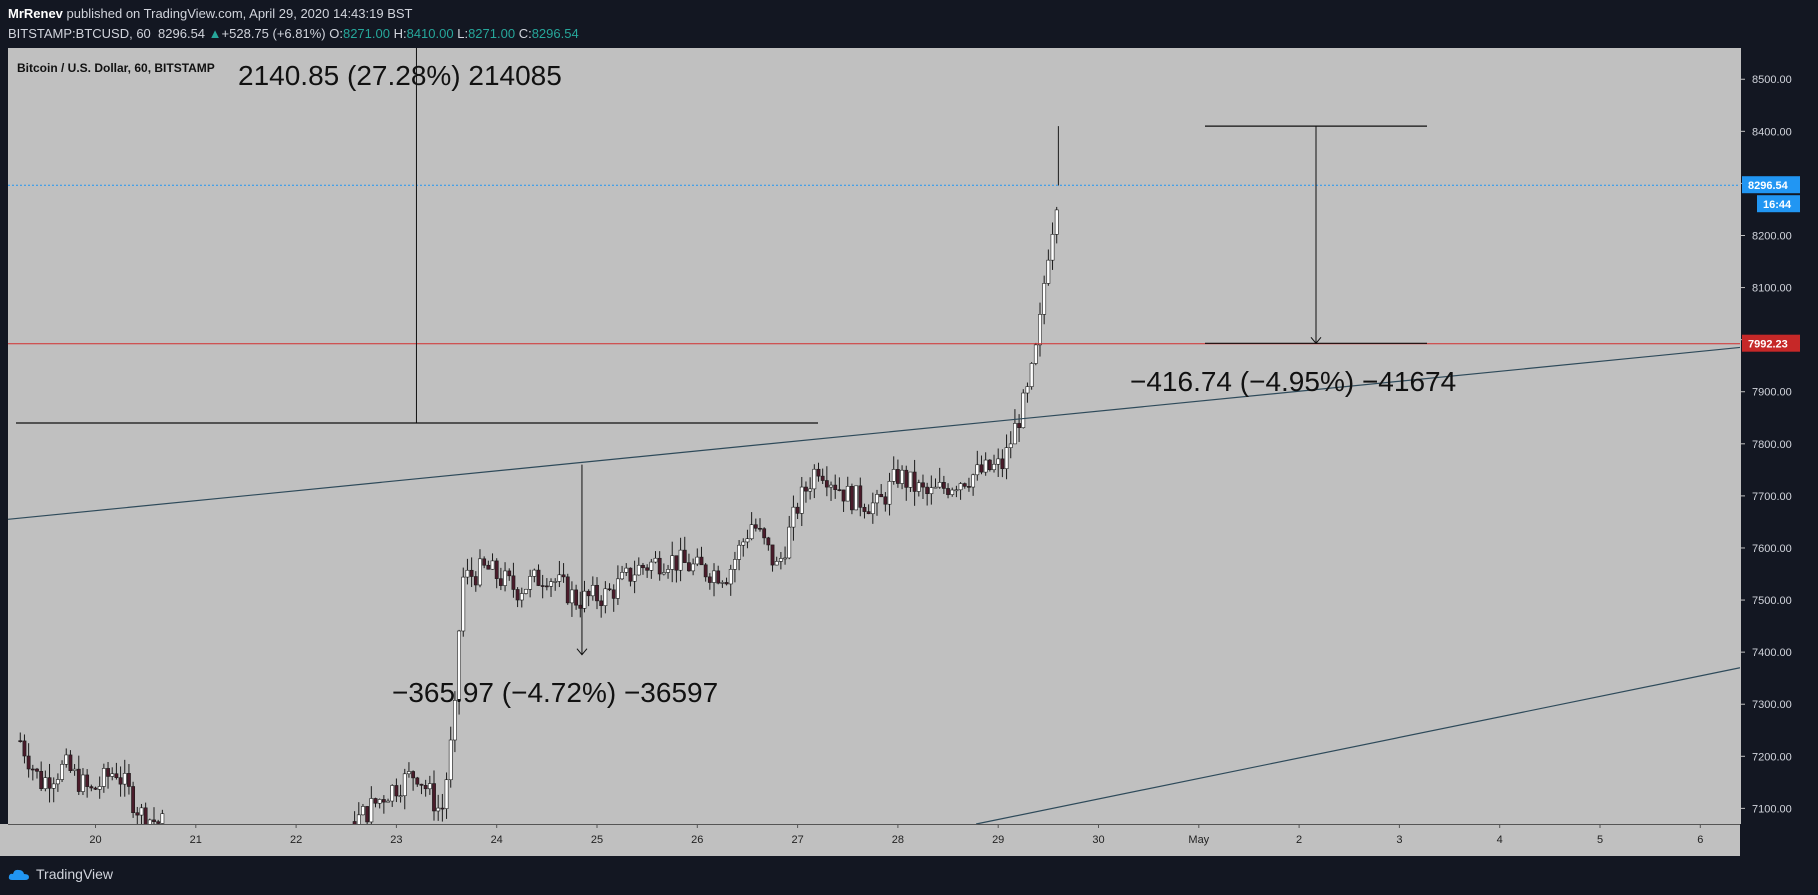 The image size is (1818, 895). What do you see at coordinates (182, 33) in the screenshot?
I see `last-price: 8296.54` at bounding box center [182, 33].